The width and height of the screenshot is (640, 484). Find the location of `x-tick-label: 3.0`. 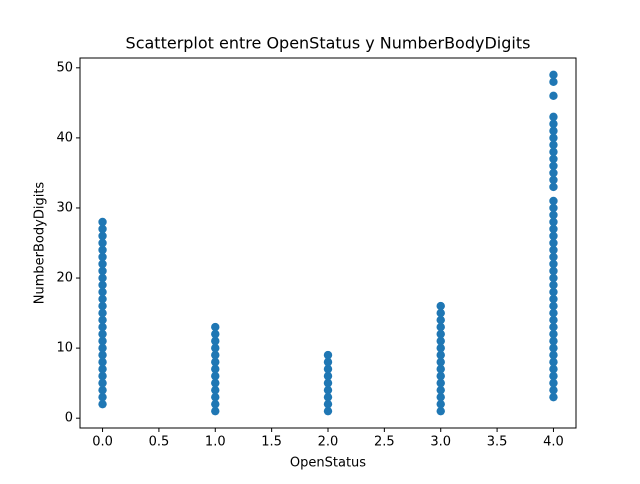

x-tick-label: 3.0 is located at coordinates (440, 442).